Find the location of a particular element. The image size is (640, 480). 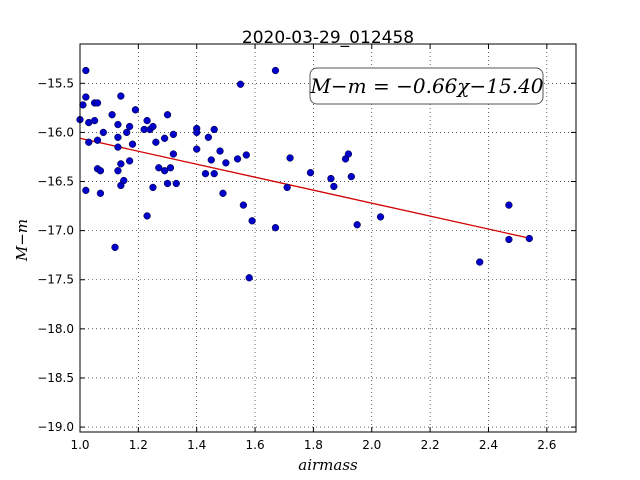

fit-line is located at coordinates (304, 188).